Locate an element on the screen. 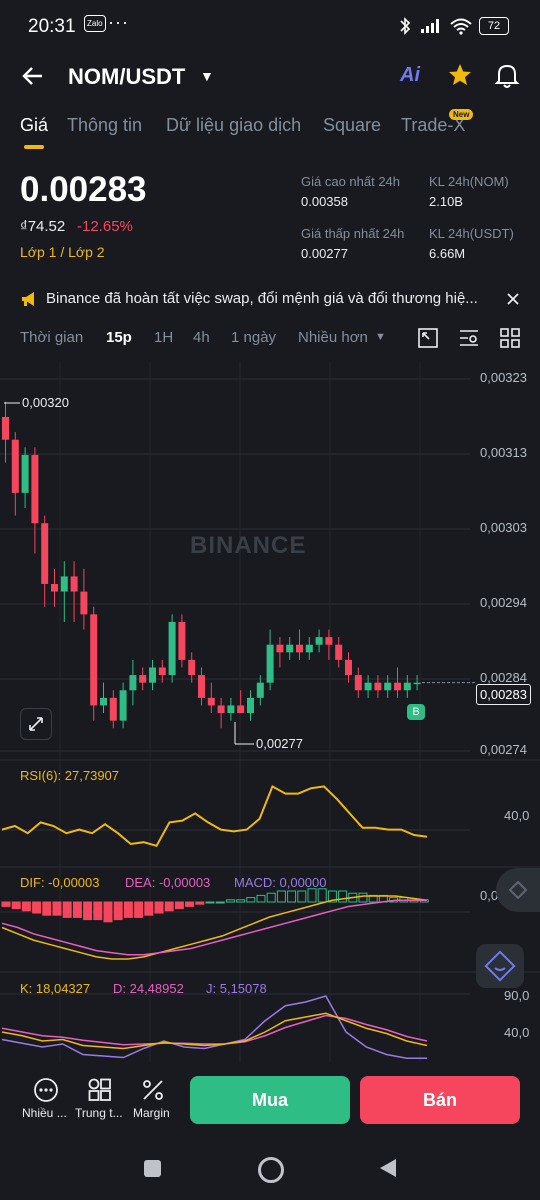 This screenshot has width=540, height=1200. status-time: 20:31 is located at coordinates (52, 26).